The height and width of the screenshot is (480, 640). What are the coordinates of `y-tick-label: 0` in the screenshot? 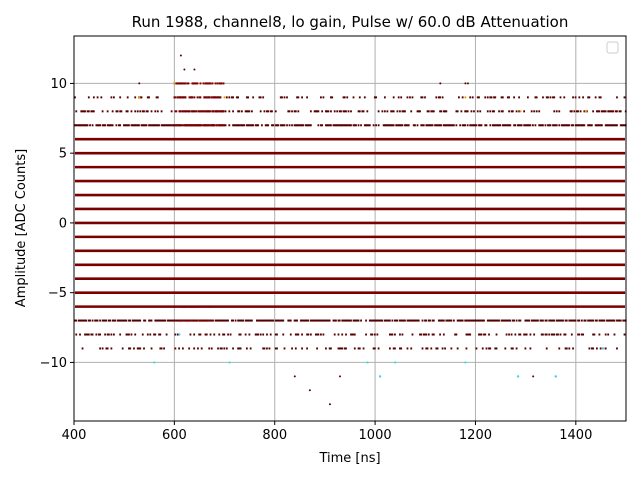 It's located at (63, 223).